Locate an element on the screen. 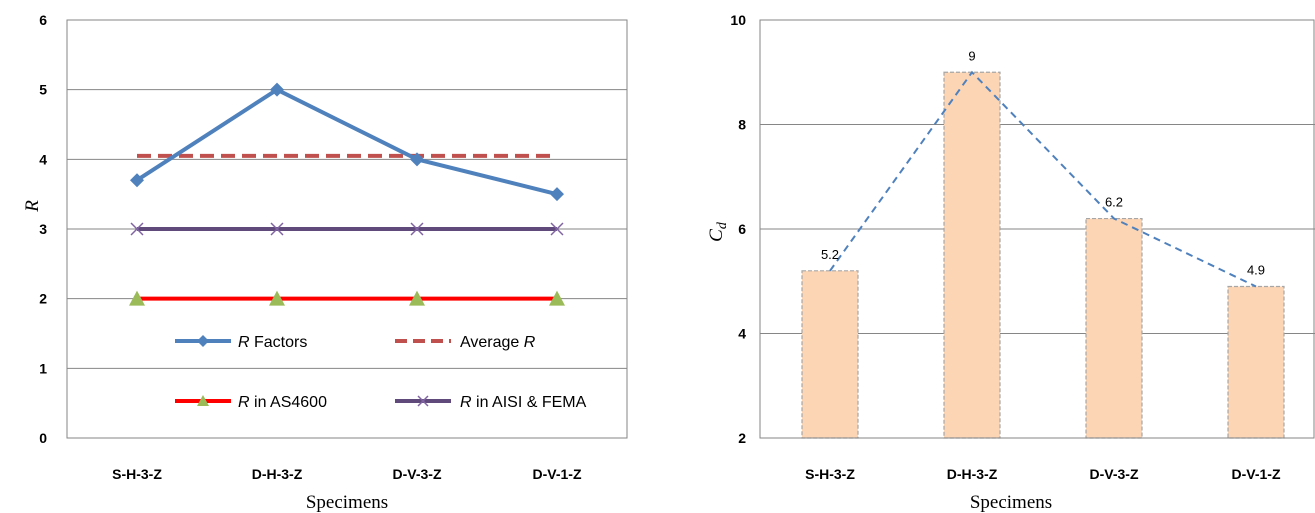  legend-label: Average R is located at coordinates (498, 342).